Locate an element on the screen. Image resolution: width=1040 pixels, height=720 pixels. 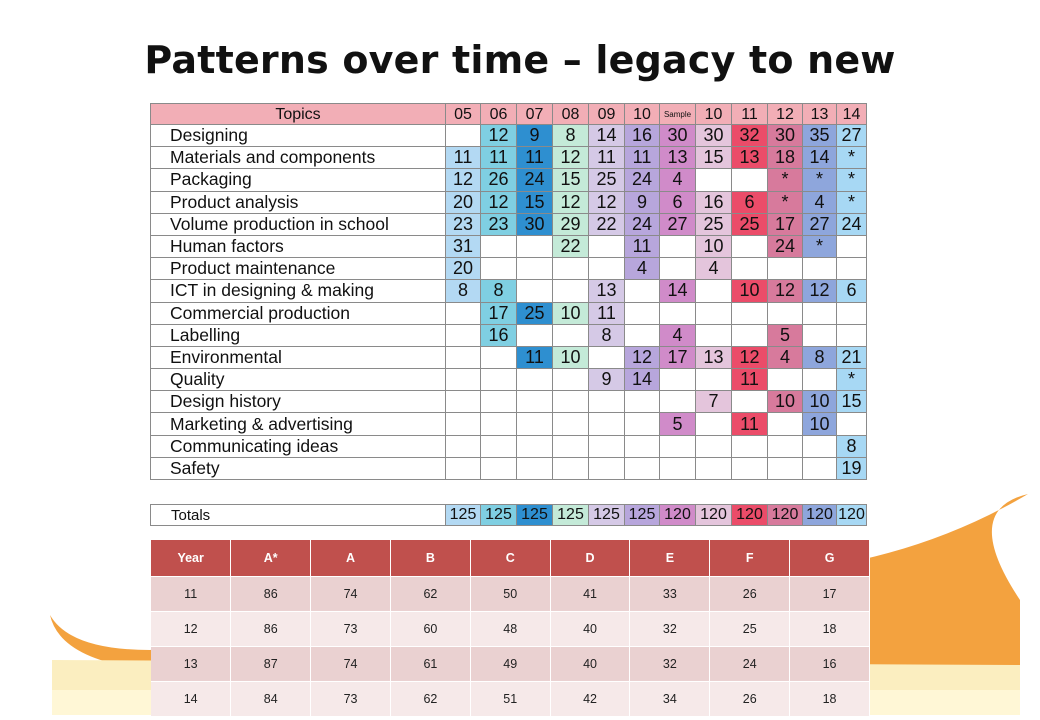
grade-cell: 61 is located at coordinates (430, 664).